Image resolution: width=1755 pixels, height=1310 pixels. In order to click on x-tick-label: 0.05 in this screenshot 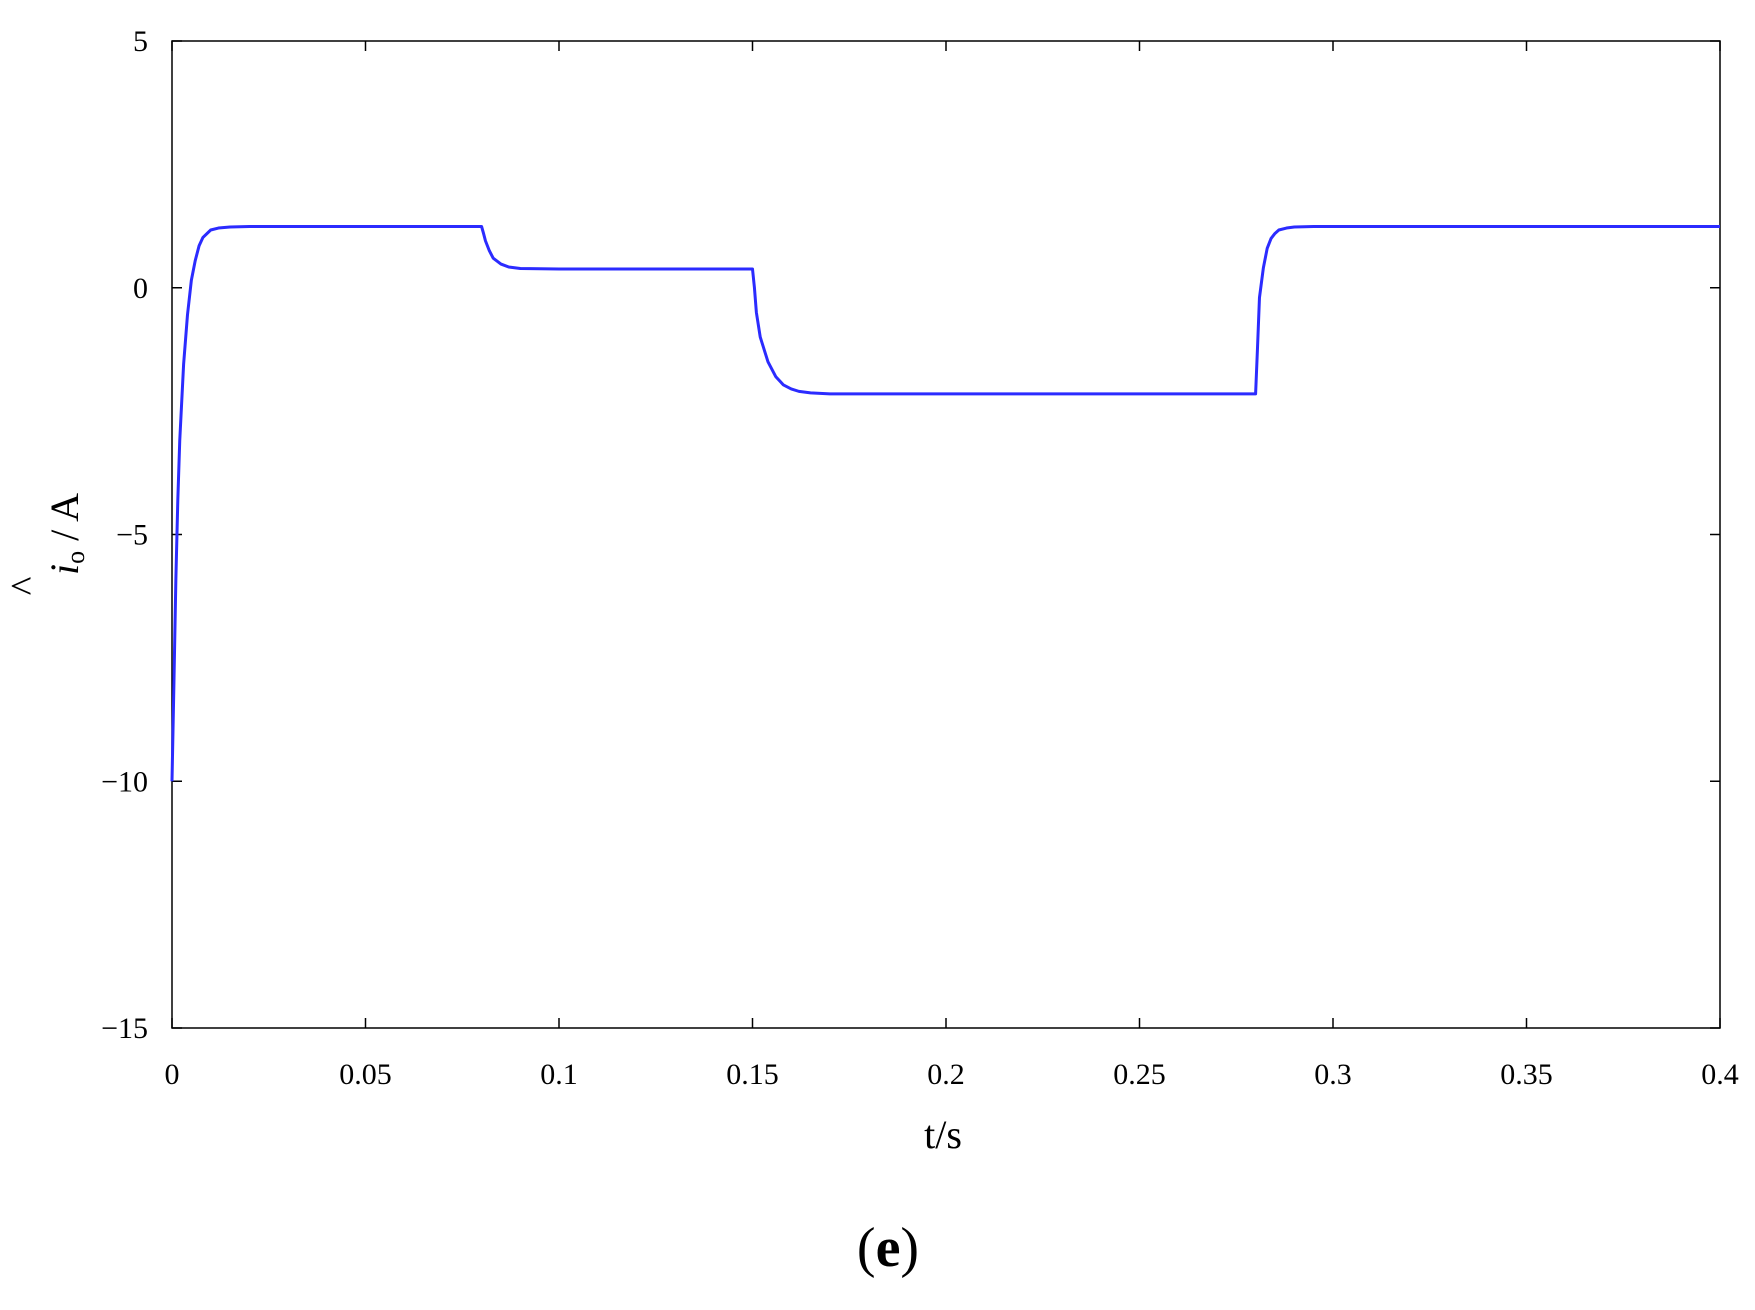, I will do `click(365, 1074)`.